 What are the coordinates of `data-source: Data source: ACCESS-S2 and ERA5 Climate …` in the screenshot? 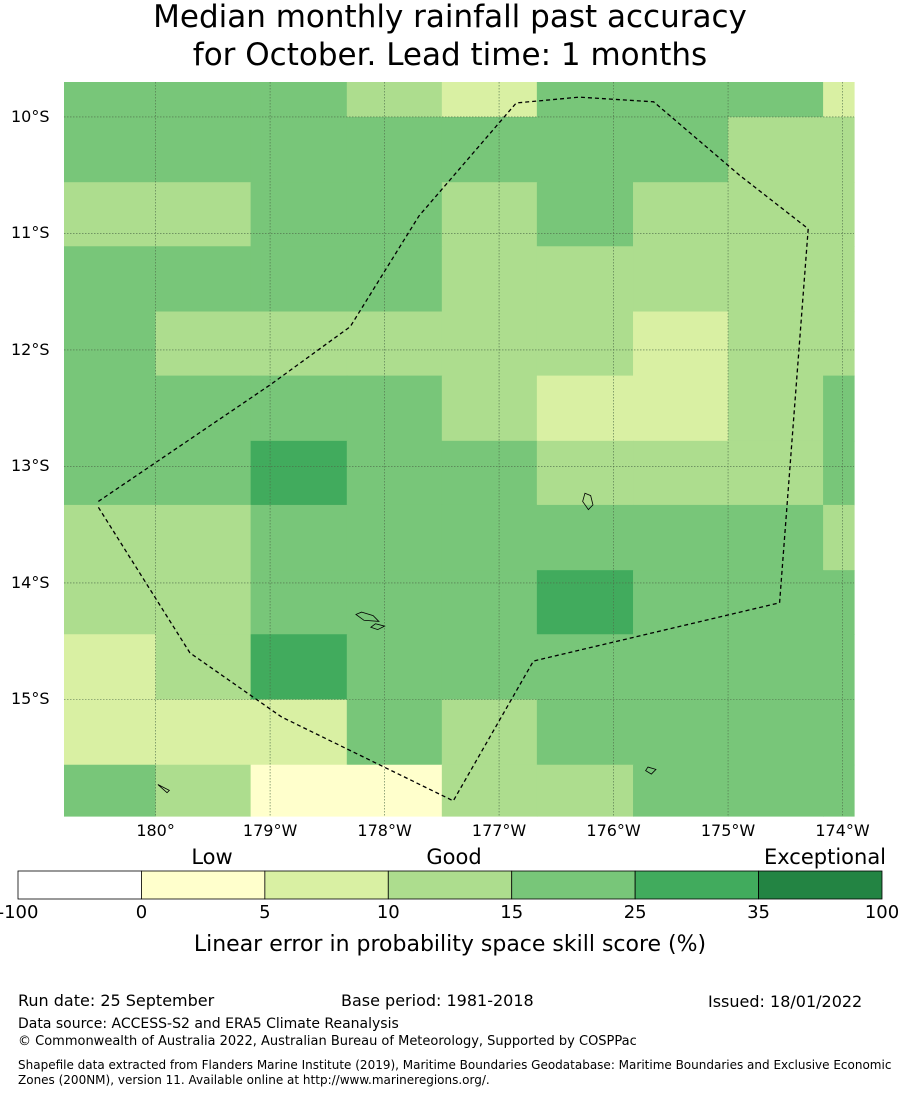 It's located at (208, 1024).